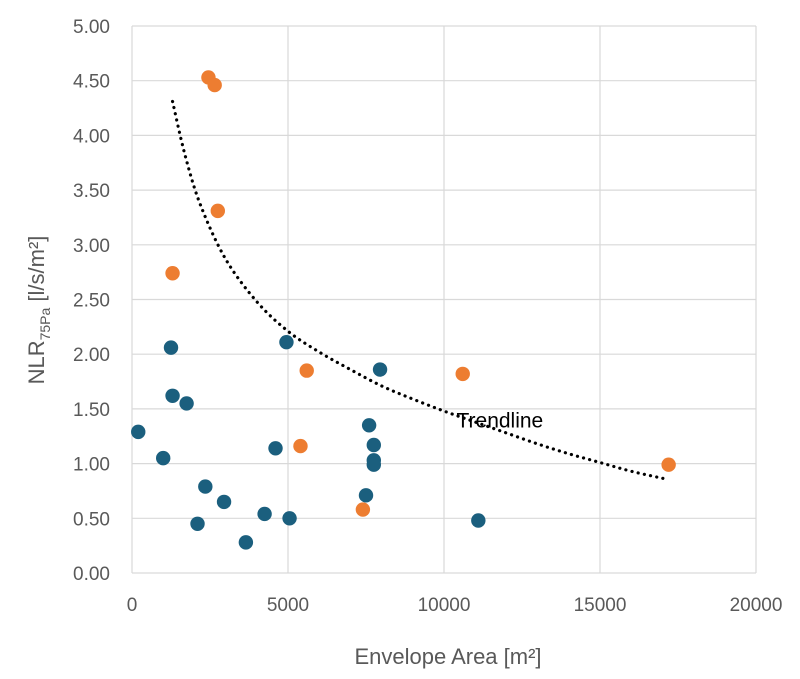 This screenshot has width=800, height=679. I want to click on x-axis-title: Envelope Area [m²], so click(447, 656).